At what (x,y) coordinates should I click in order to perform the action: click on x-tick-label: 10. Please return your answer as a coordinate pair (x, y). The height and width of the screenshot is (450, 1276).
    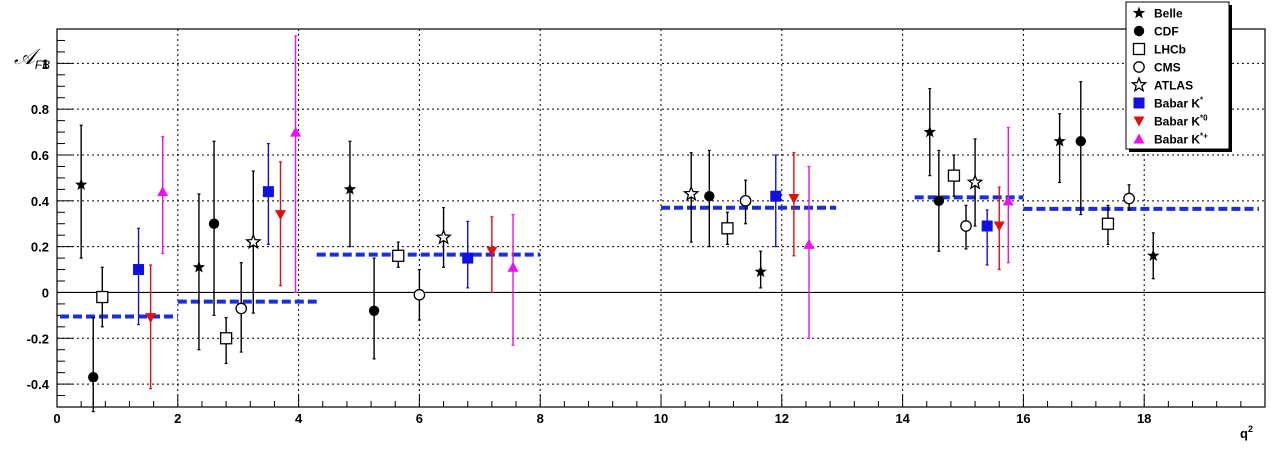
    Looking at the image, I should click on (661, 418).